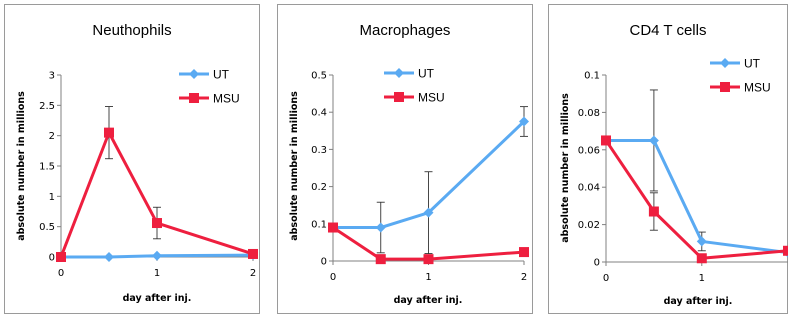 The width and height of the screenshot is (789, 324). What do you see at coordinates (131, 30) in the screenshot?
I see `chart-title: Neuthophils` at bounding box center [131, 30].